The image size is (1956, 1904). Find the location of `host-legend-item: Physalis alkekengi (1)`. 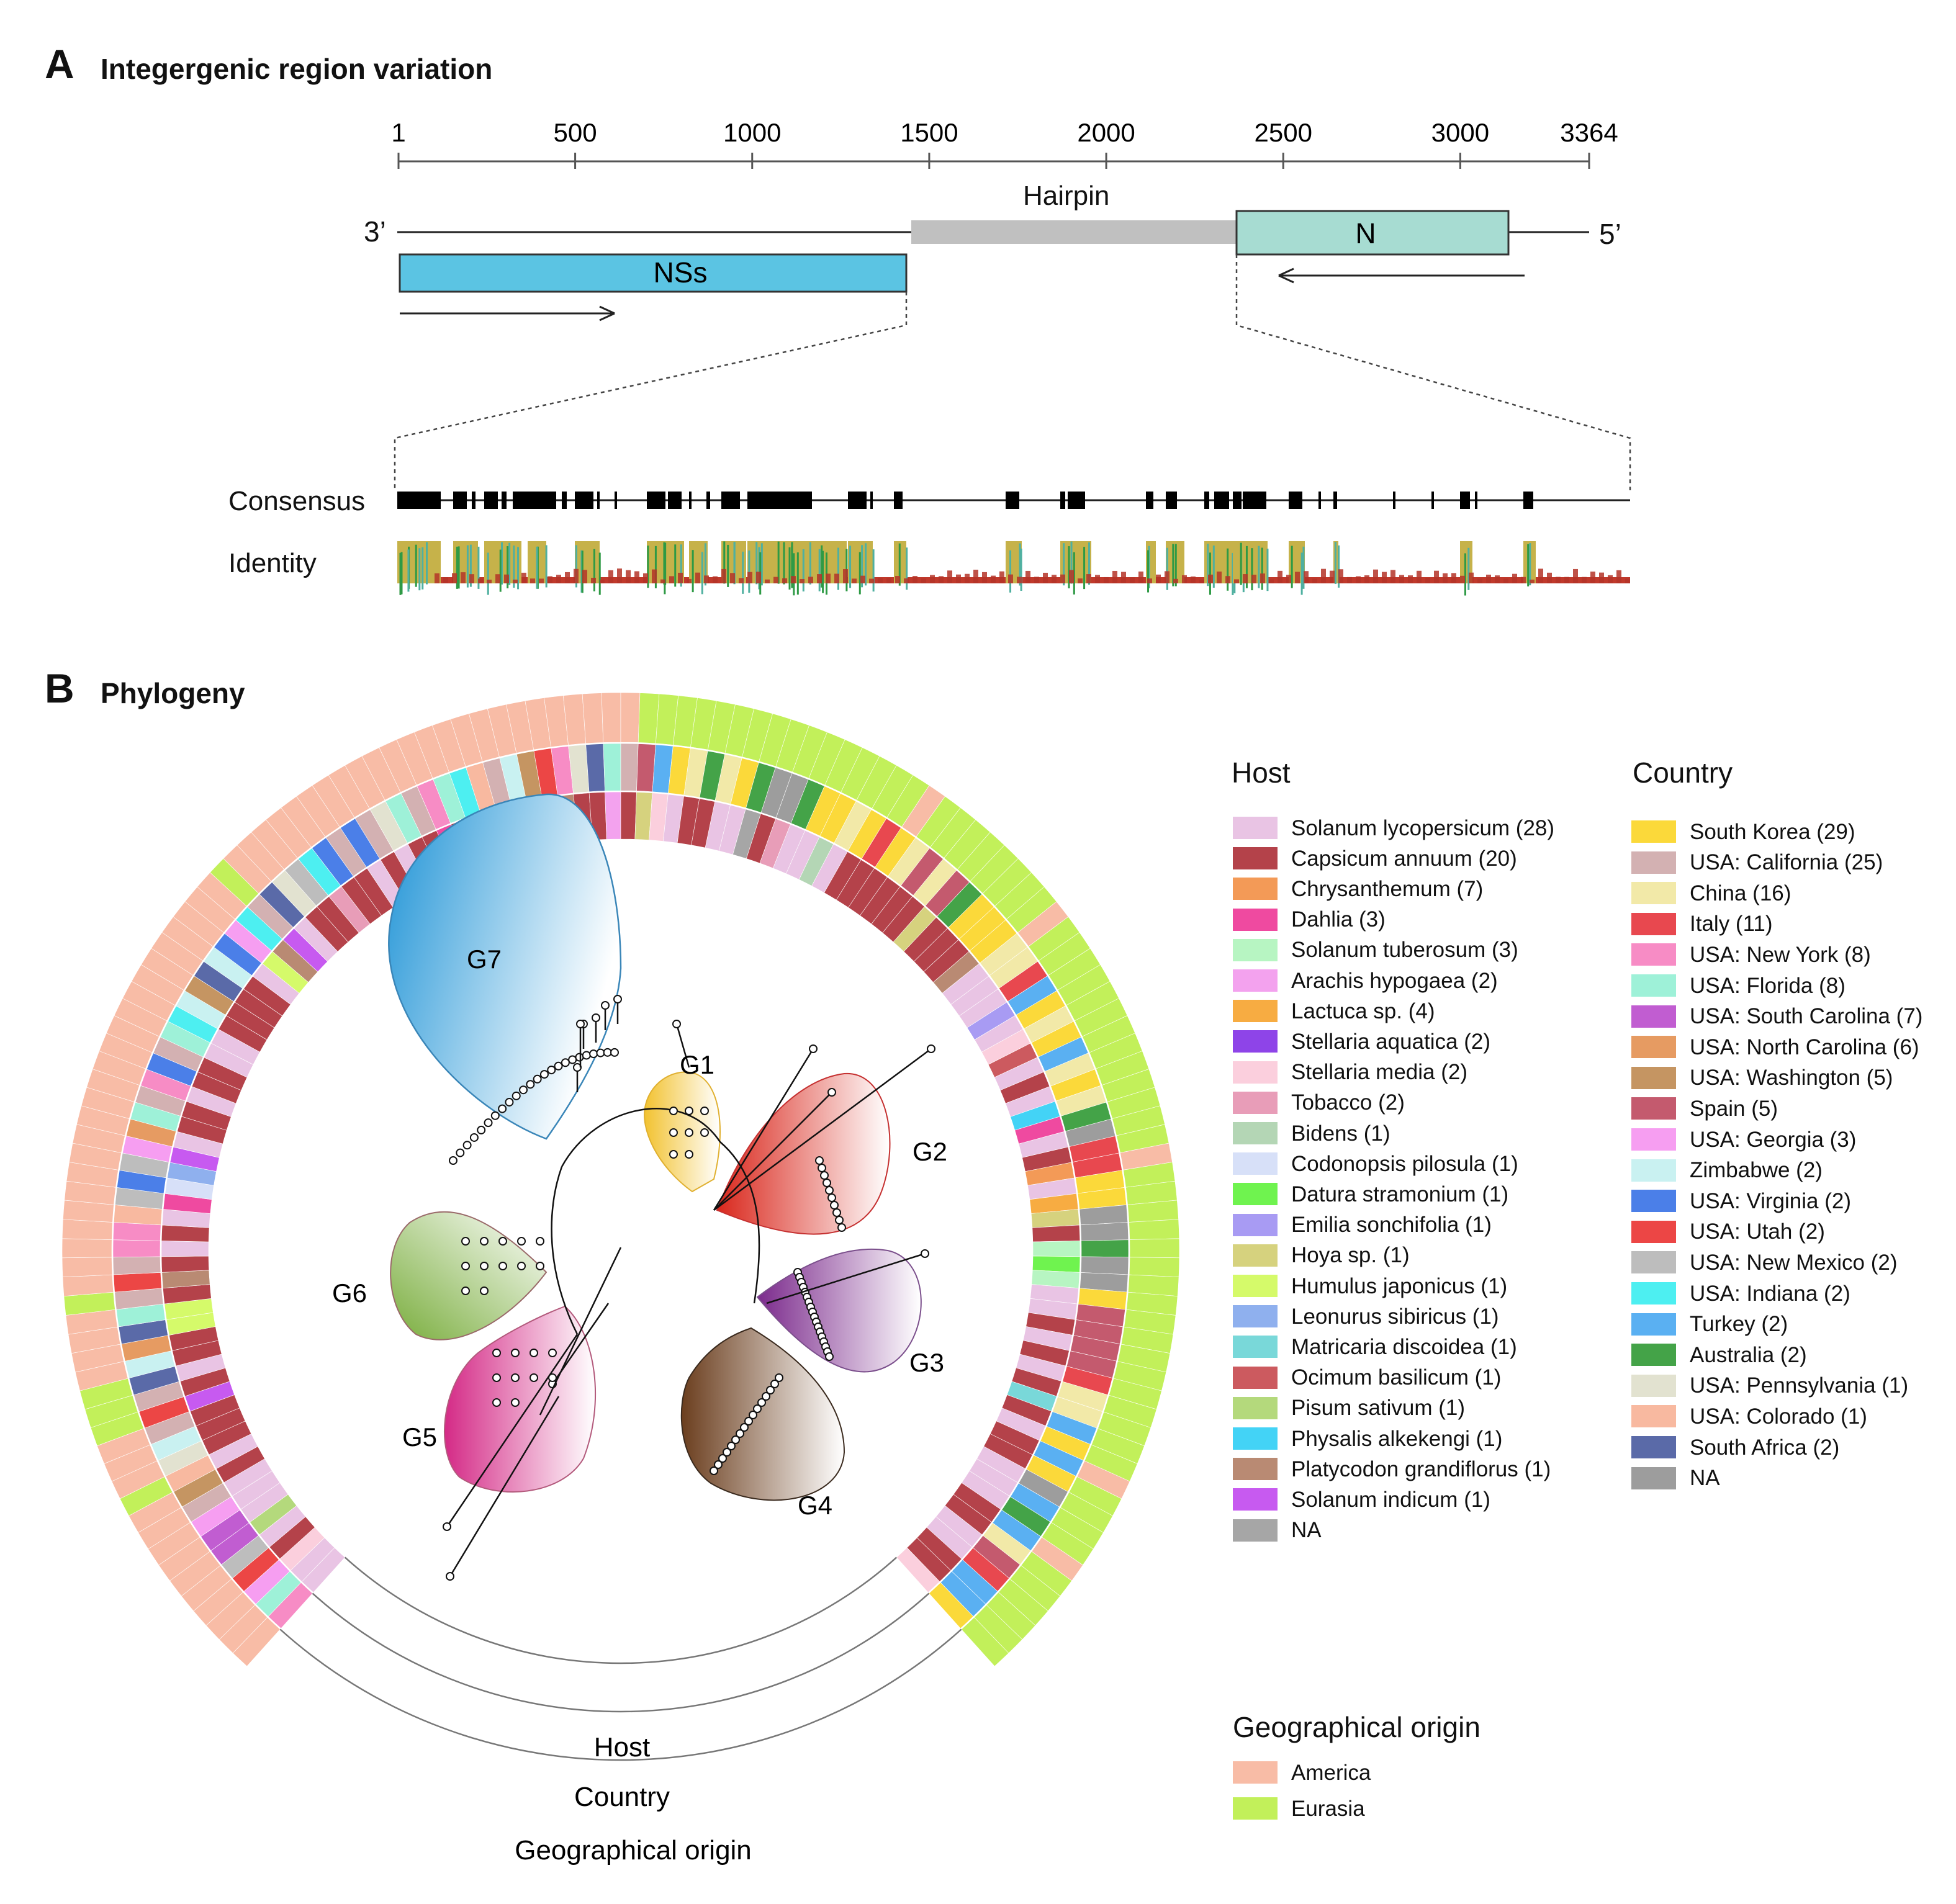

host-legend-item: Physalis alkekengi (1) is located at coordinates (1367, 1439).